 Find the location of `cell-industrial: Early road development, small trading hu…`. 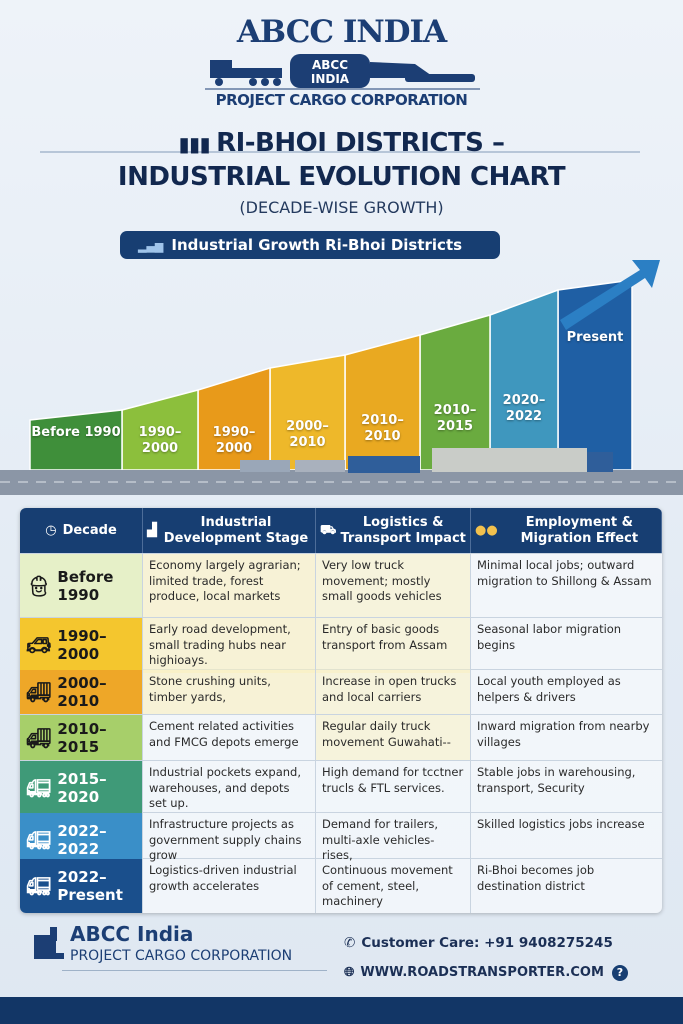

cell-industrial: Early road development, small trading hu… is located at coordinates (229, 645).